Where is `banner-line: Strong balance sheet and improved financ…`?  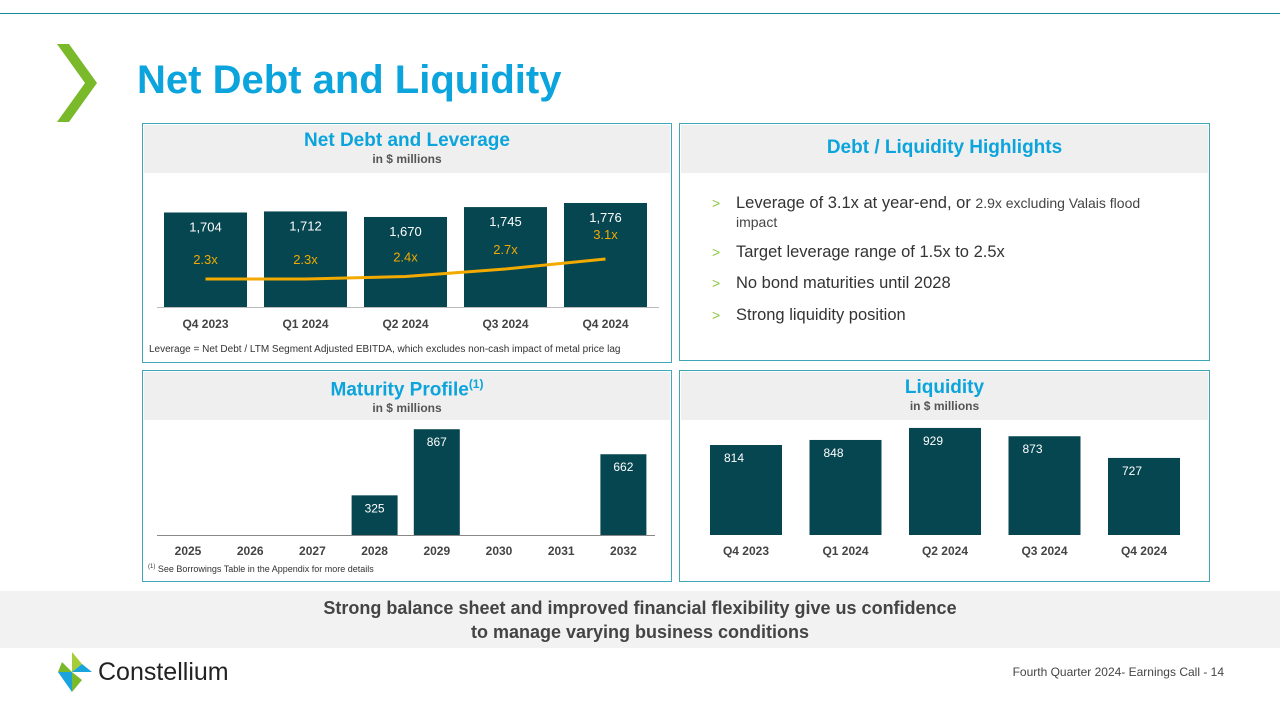 banner-line: Strong balance sheet and improved financ… is located at coordinates (640, 608).